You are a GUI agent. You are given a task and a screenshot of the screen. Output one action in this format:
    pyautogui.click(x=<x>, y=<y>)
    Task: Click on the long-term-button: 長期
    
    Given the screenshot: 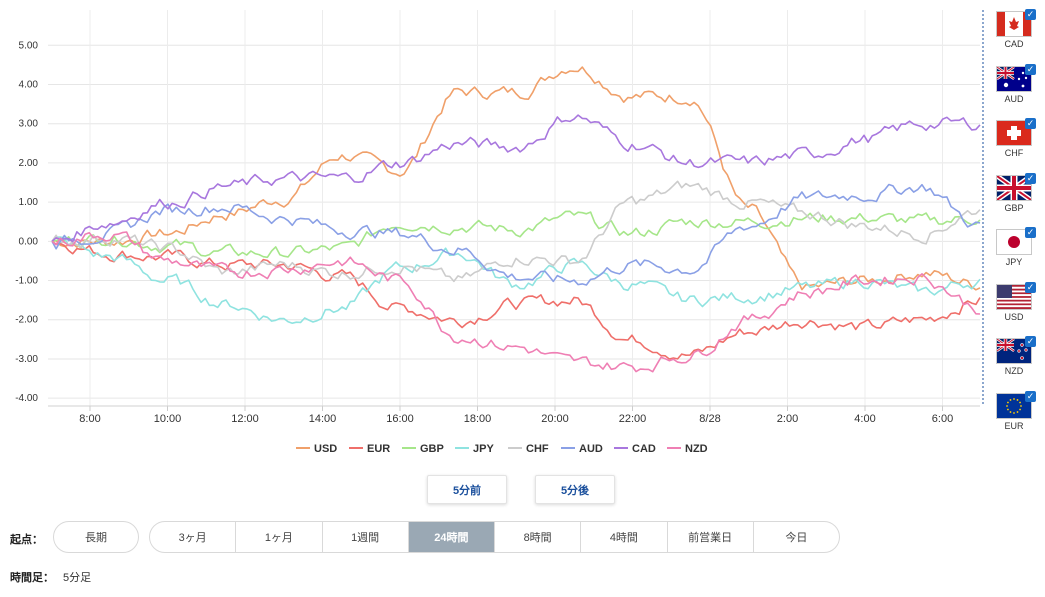 What is the action you would take?
    pyautogui.click(x=96, y=537)
    